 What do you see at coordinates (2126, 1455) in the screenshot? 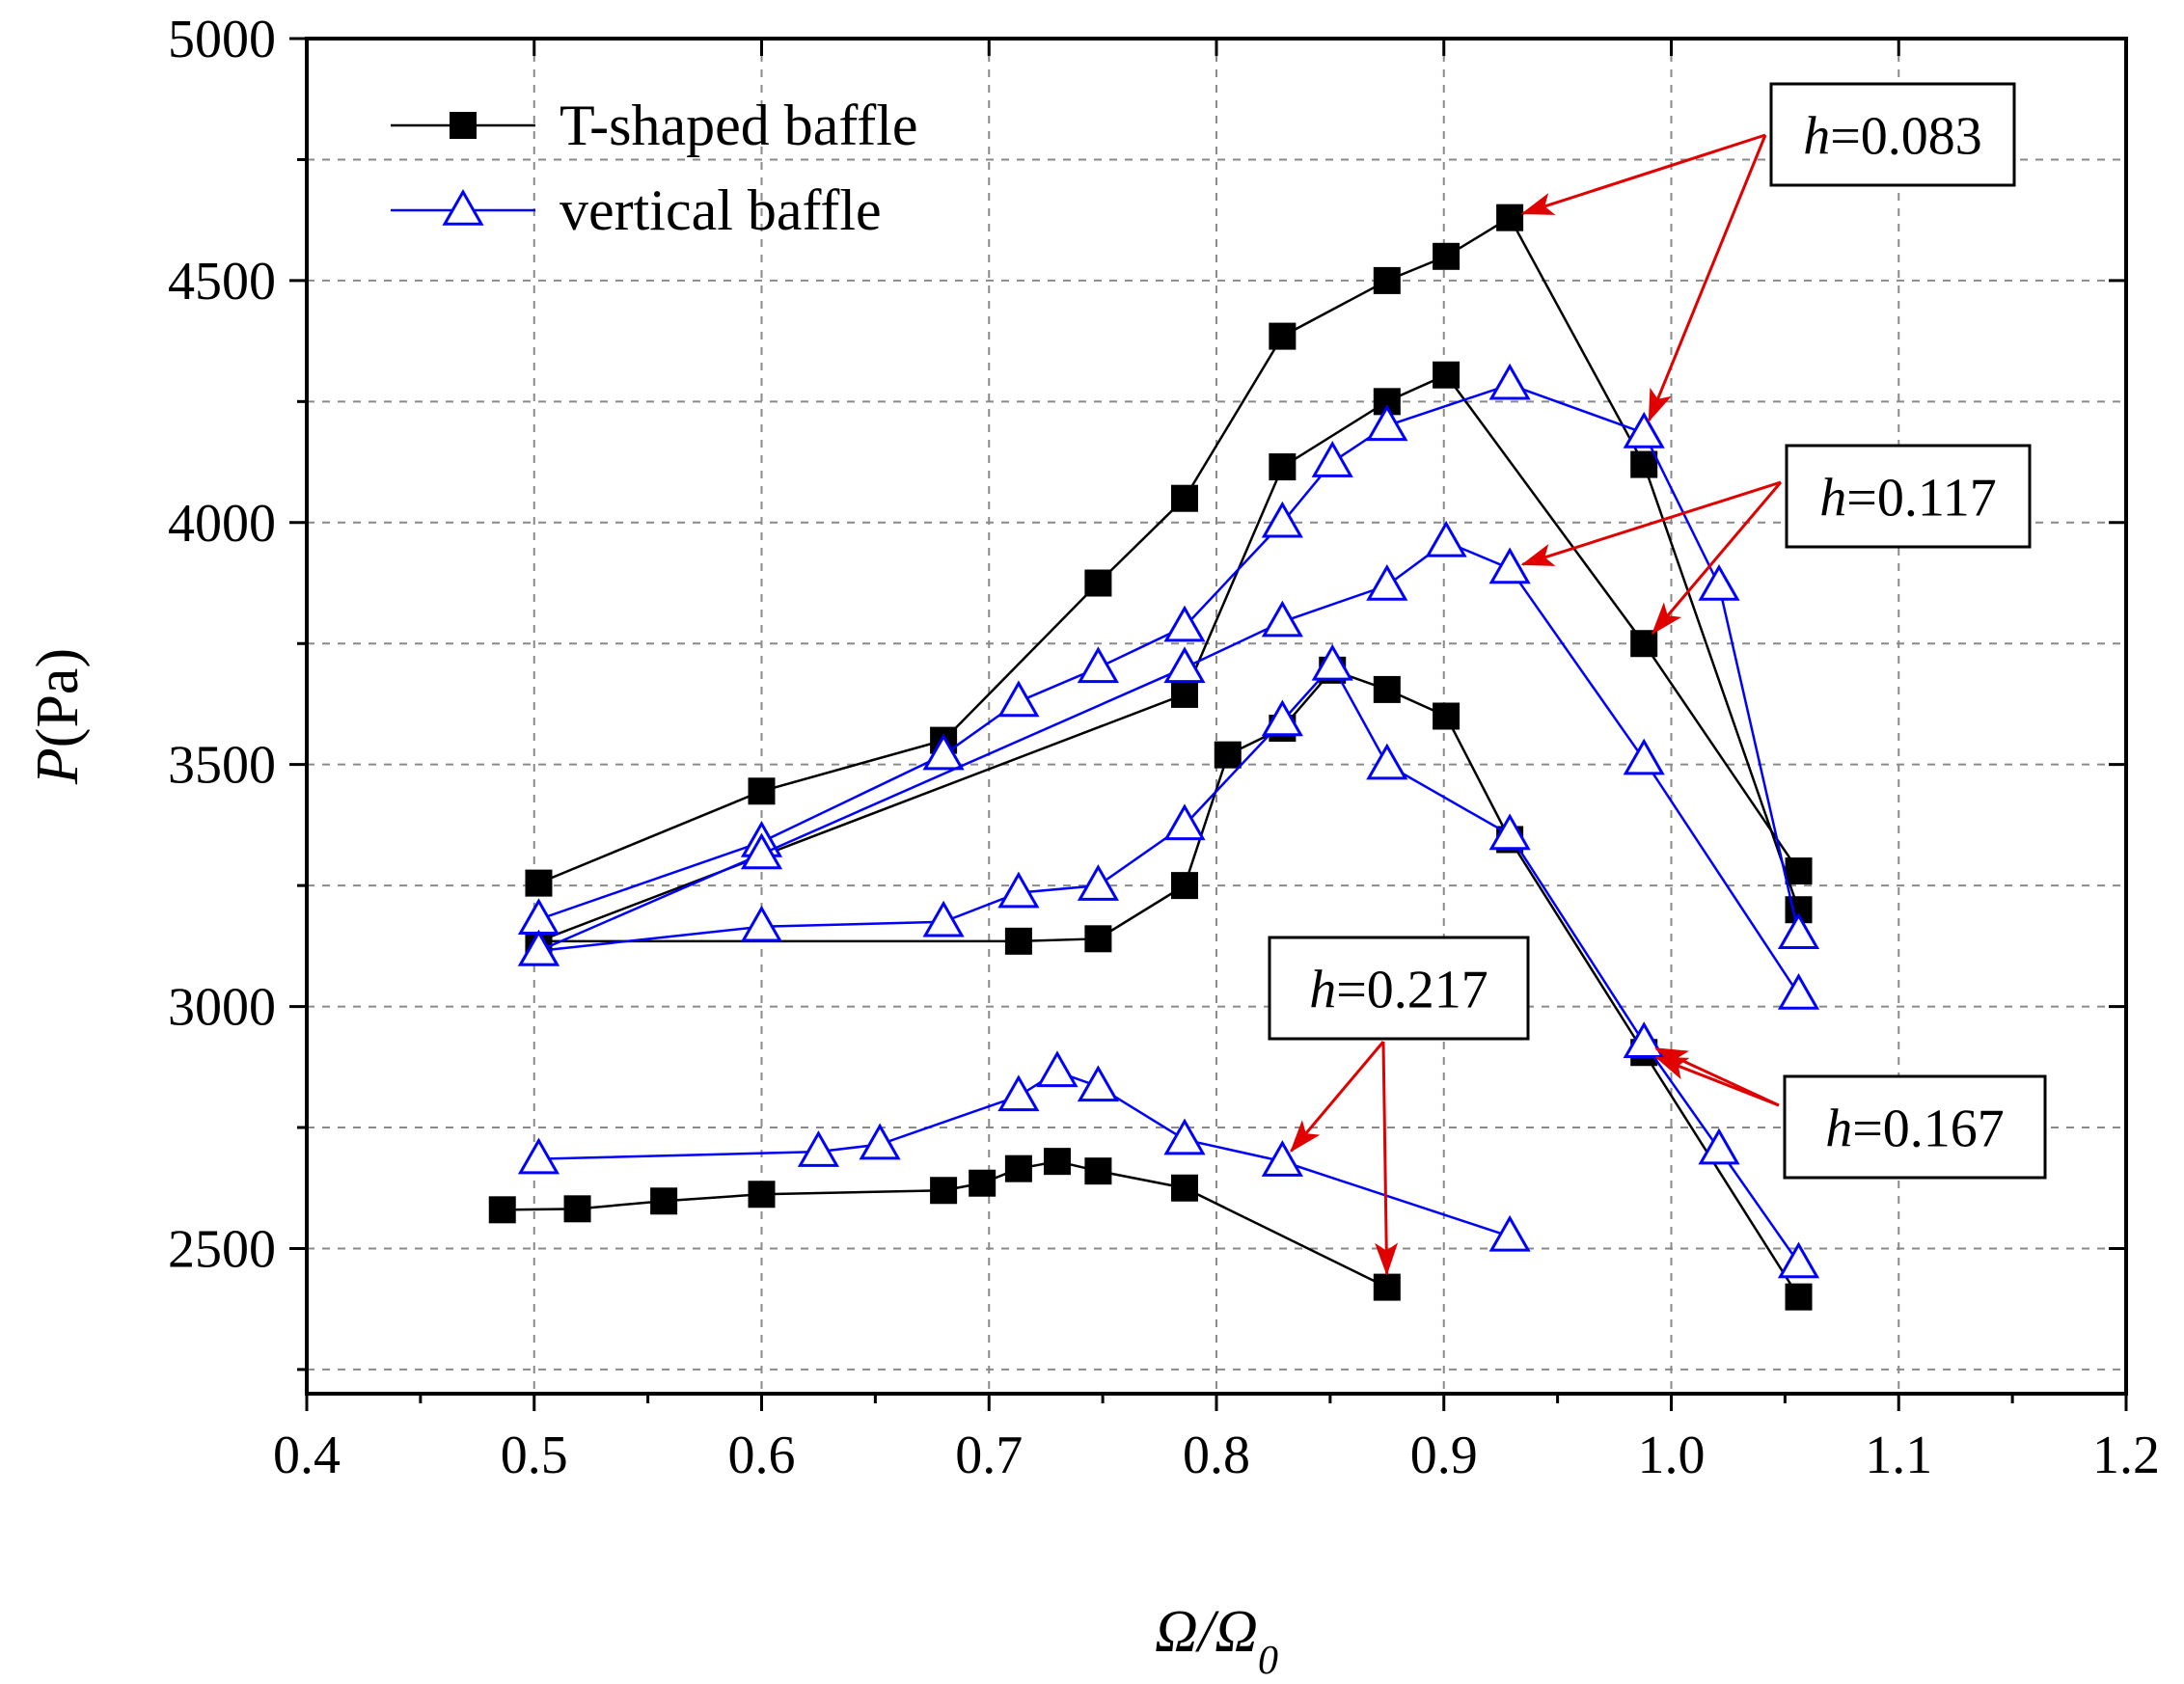
I see `x-tick-label: 1.2` at bounding box center [2126, 1455].